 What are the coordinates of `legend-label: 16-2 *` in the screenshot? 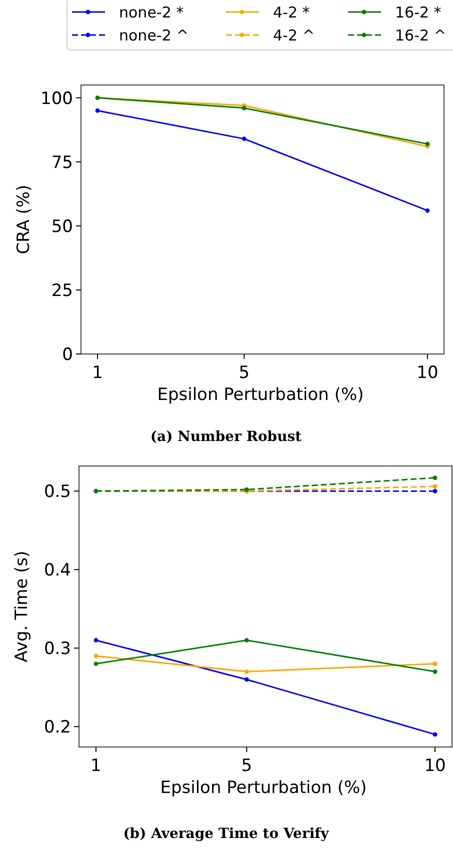 It's located at (418, 12).